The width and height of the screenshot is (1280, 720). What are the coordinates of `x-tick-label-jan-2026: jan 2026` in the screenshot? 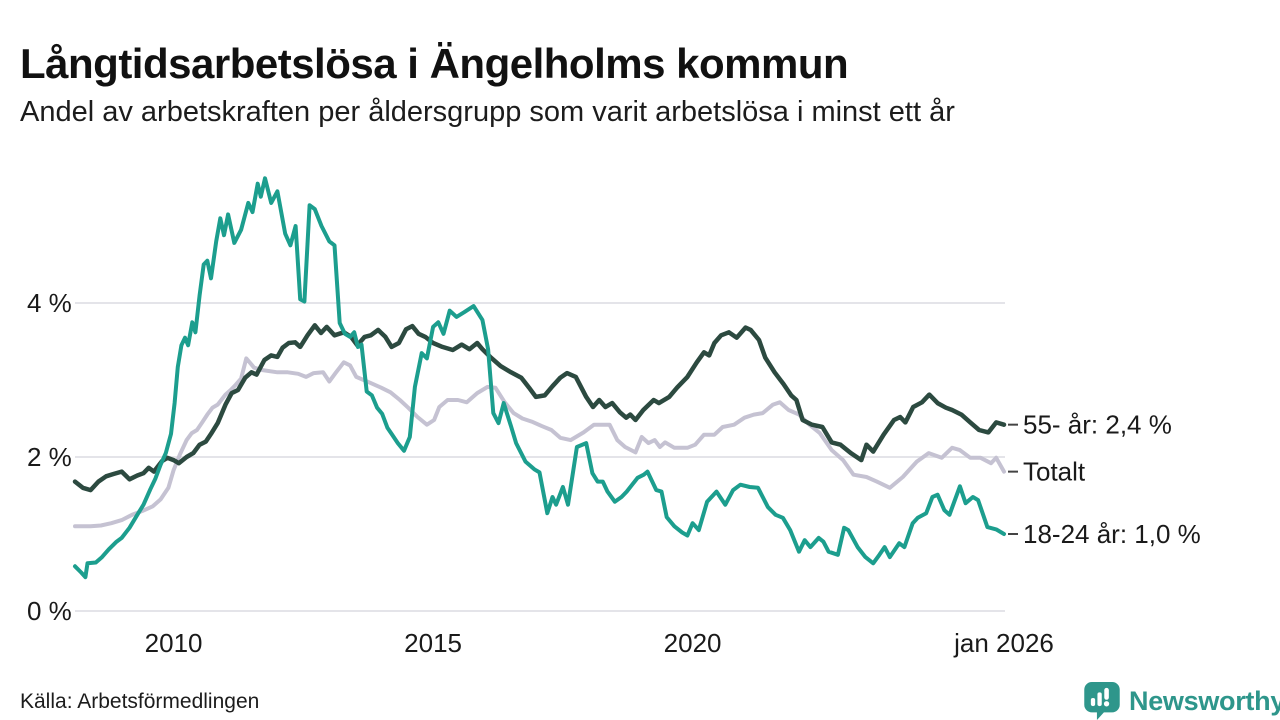 It's located at (1003, 643).